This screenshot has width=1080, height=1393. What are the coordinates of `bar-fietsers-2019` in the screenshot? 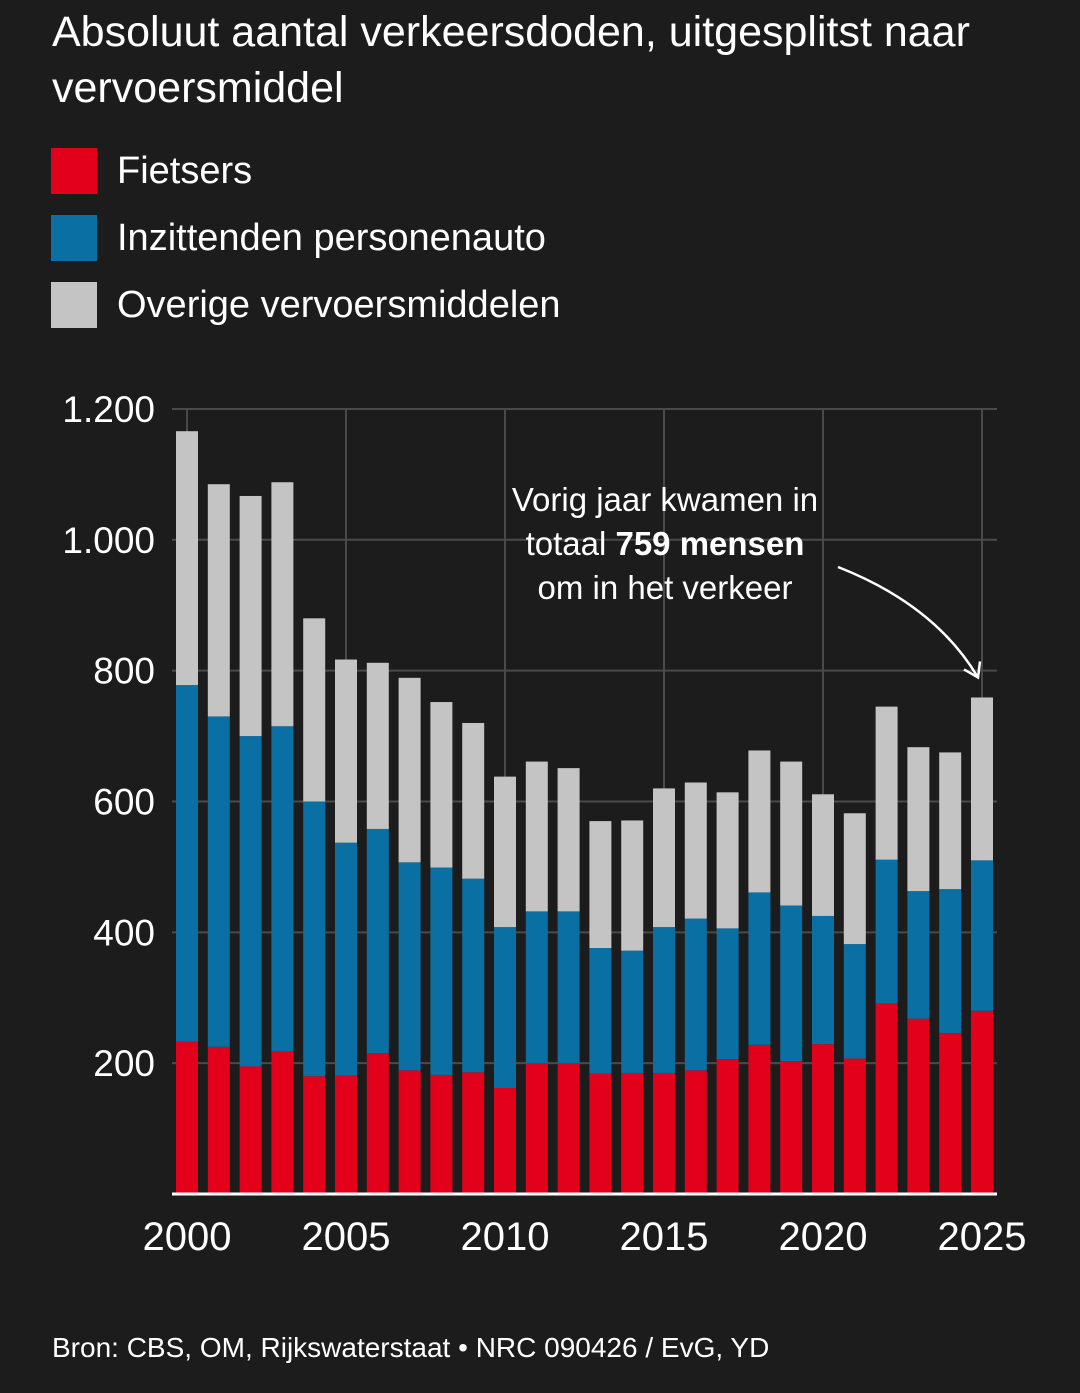 It's located at (791, 1127).